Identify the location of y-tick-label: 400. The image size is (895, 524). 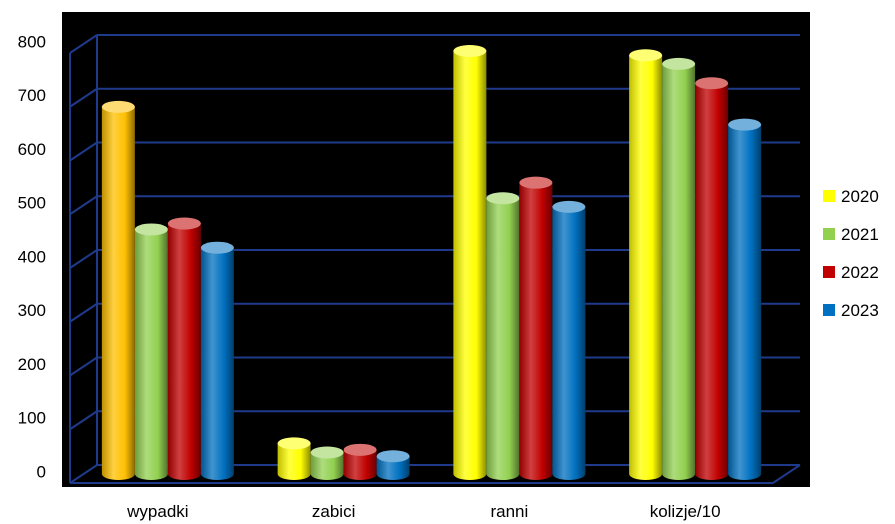
(32, 256).